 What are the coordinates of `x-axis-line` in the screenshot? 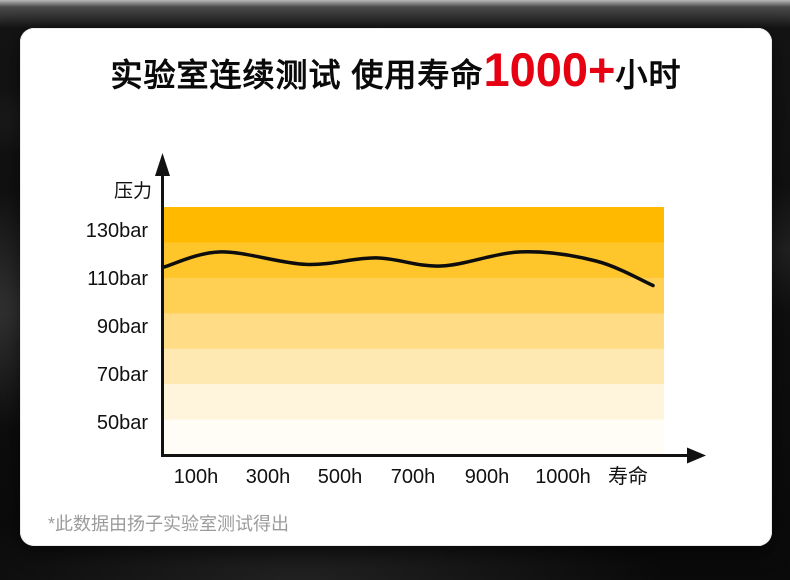 It's located at (425, 455).